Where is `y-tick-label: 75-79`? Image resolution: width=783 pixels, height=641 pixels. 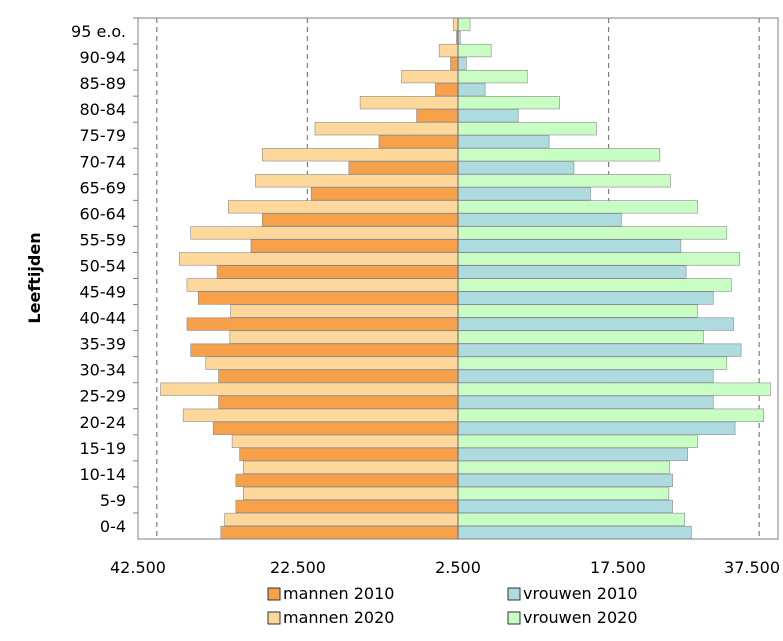
y-tick-label: 75-79 is located at coordinates (103, 135).